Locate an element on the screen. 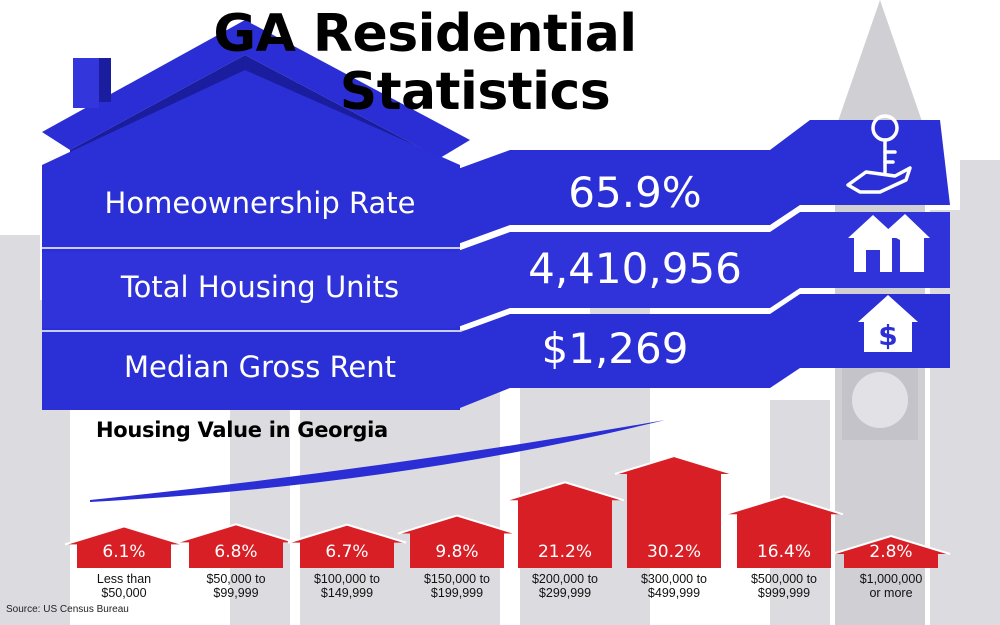 The image size is (1000, 625). bar-category-label: $500,000 to $999,999 is located at coordinates (784, 586).